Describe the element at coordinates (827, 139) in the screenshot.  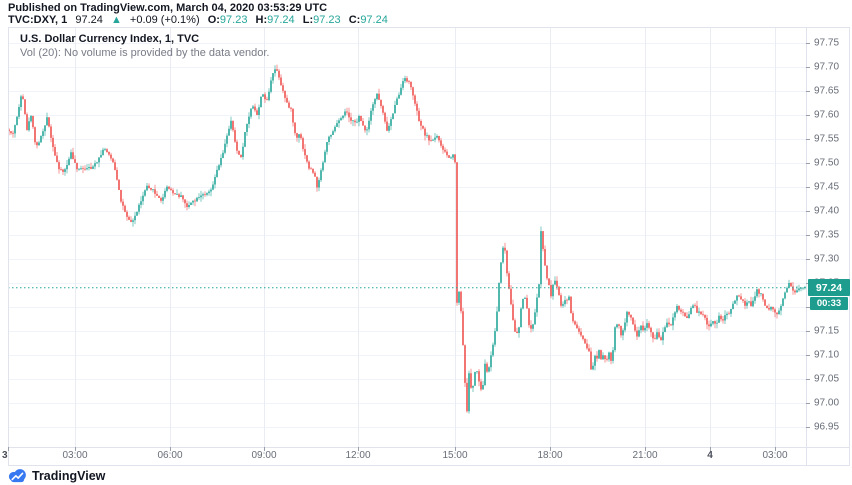
I see `price-axis-label: 97.55` at that location.